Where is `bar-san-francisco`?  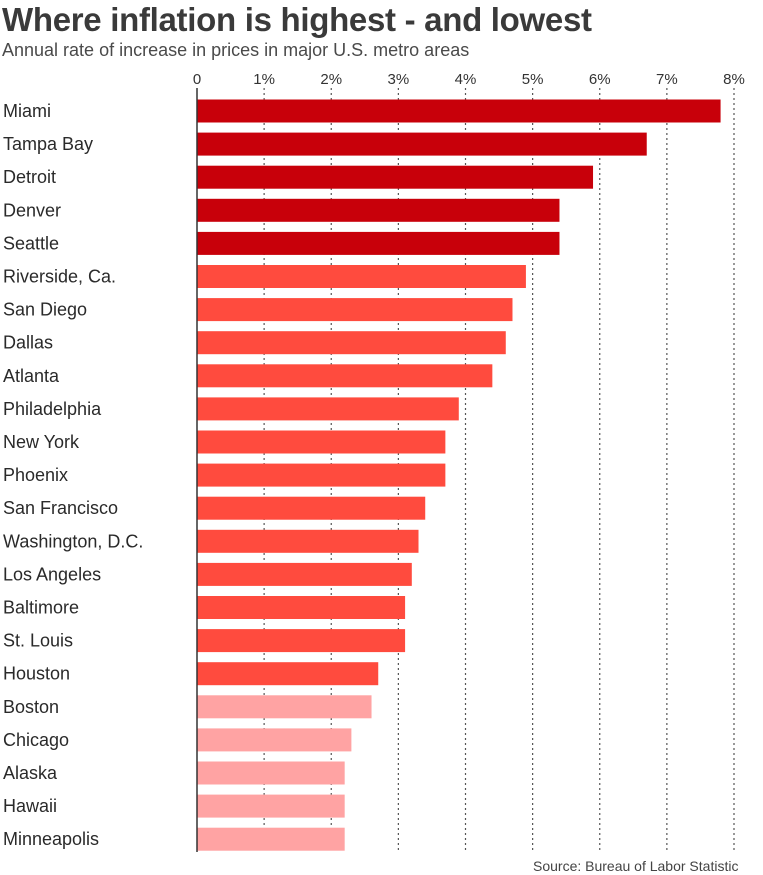
bar-san-francisco is located at coordinates (311, 508).